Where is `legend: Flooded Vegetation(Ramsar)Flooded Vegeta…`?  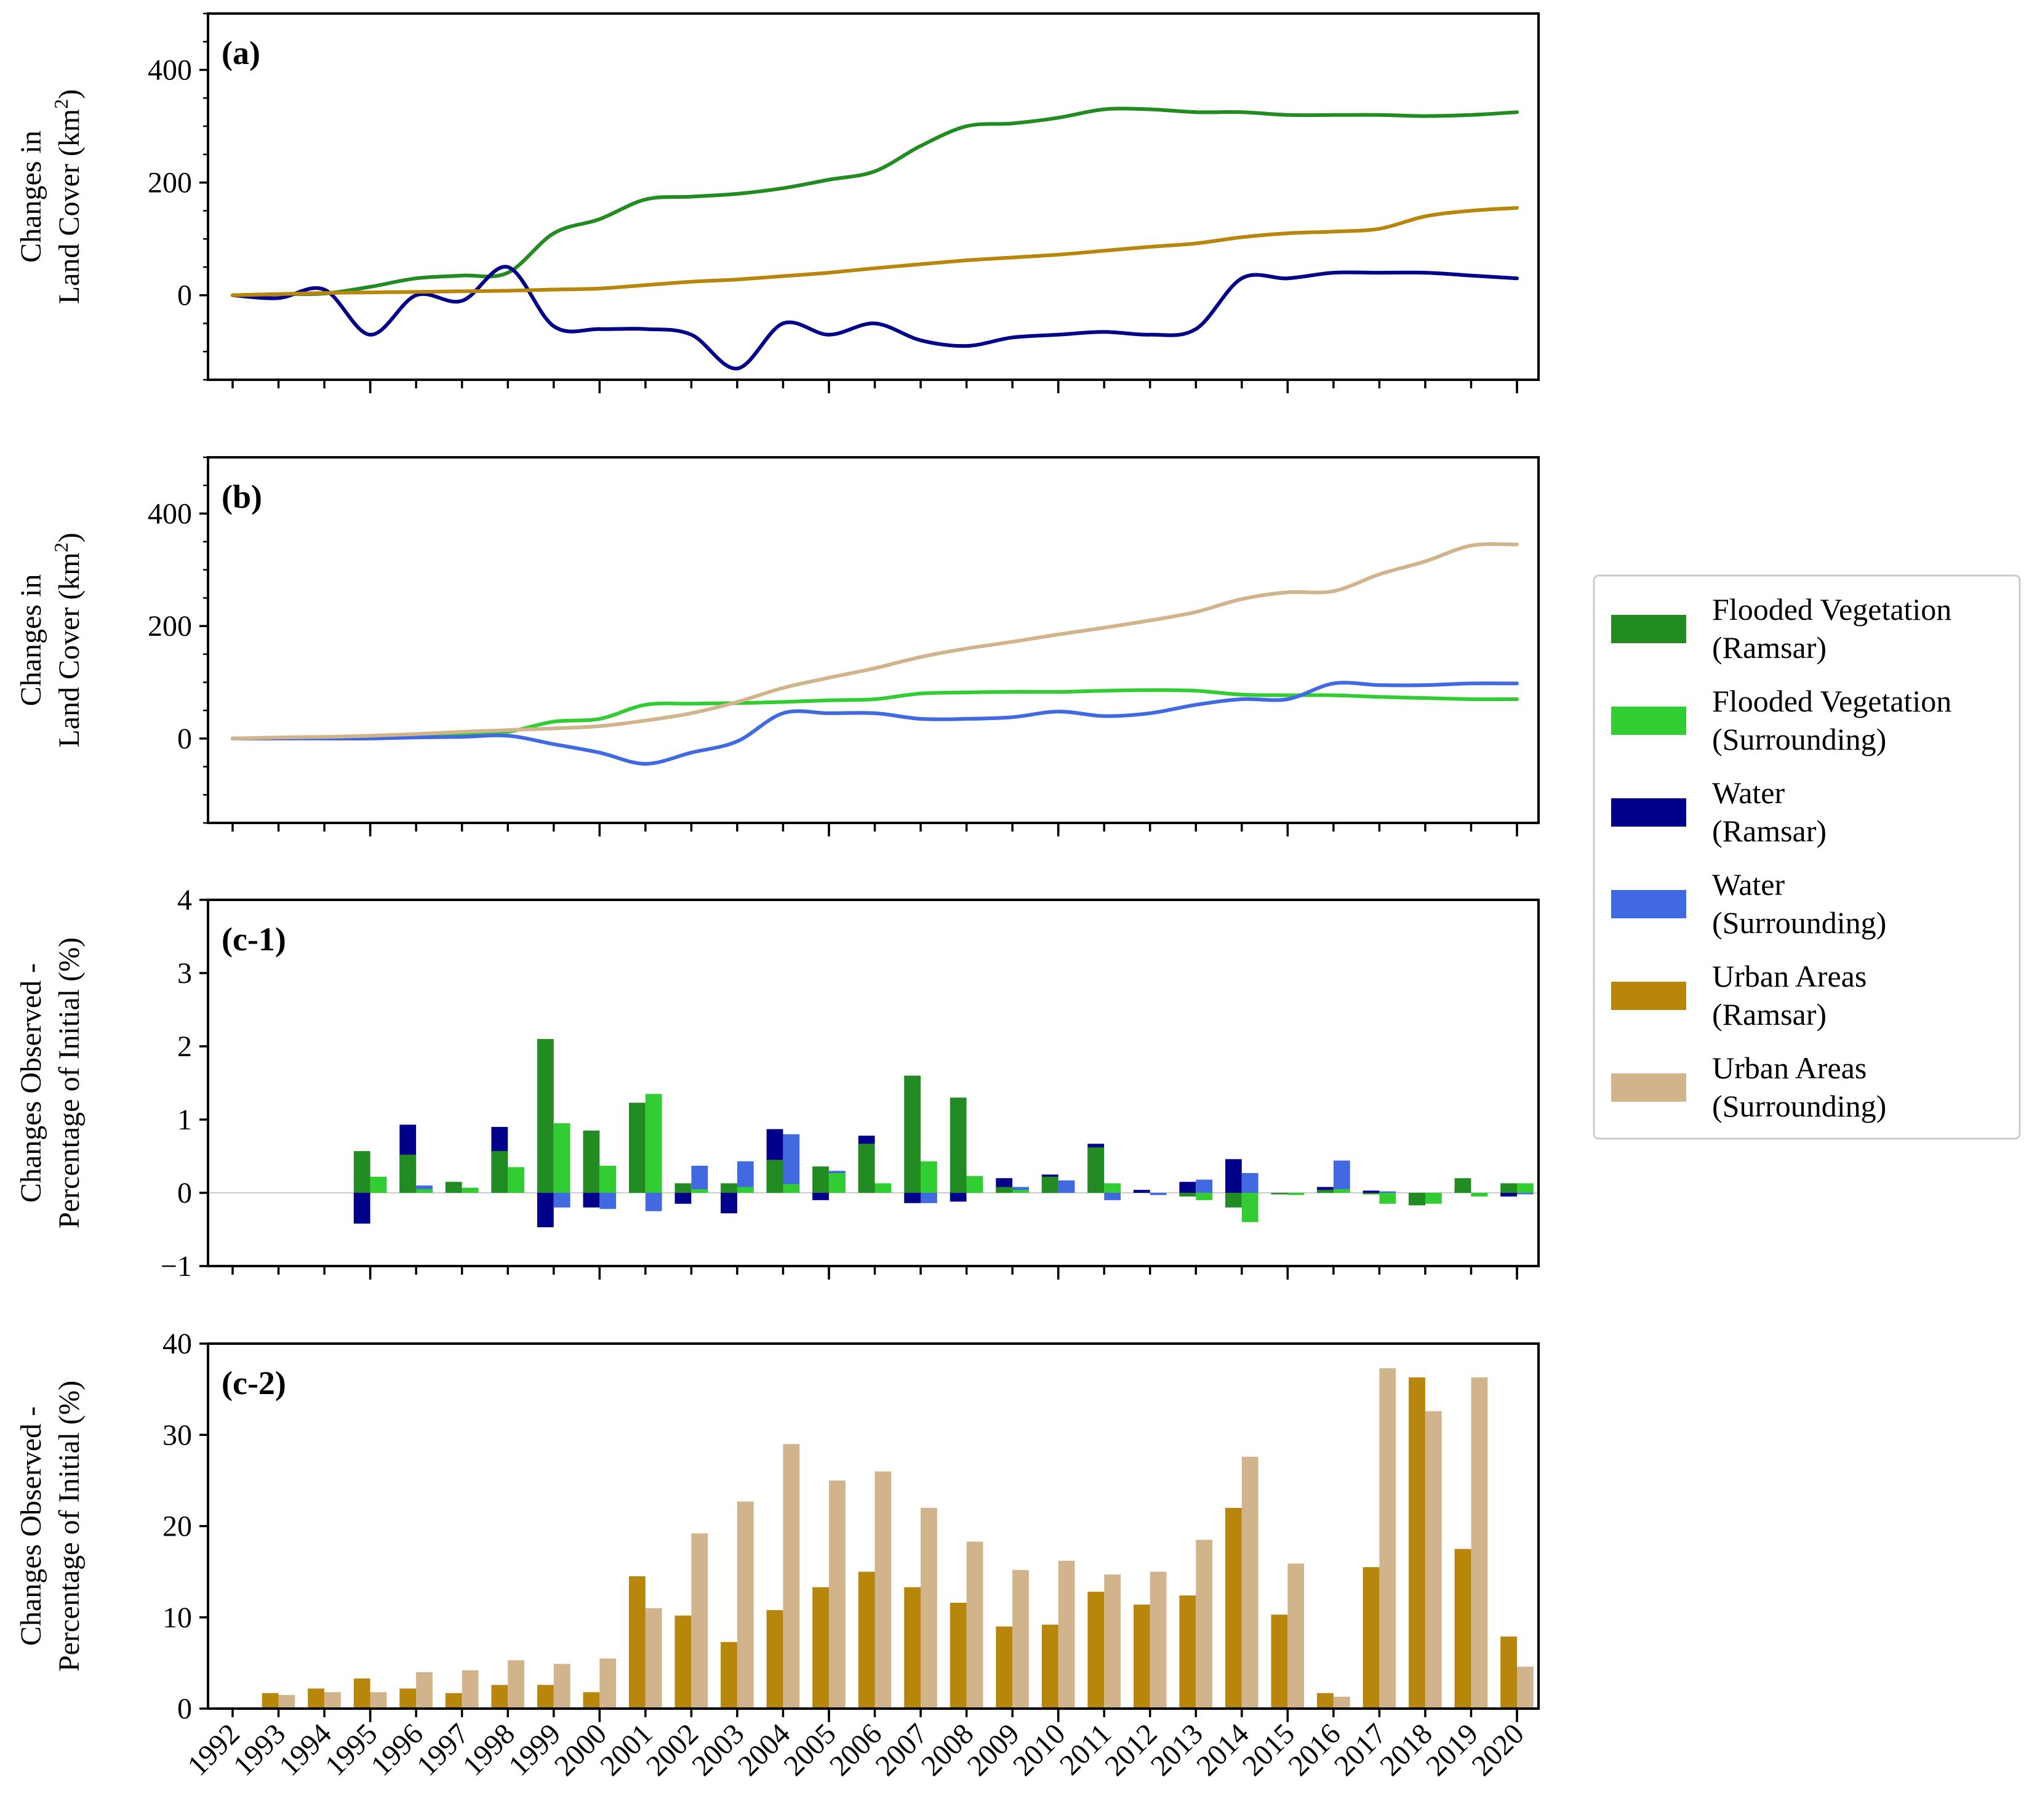
legend: Flooded Vegetation(Ramsar)Flooded Vegeta… is located at coordinates (1807, 857).